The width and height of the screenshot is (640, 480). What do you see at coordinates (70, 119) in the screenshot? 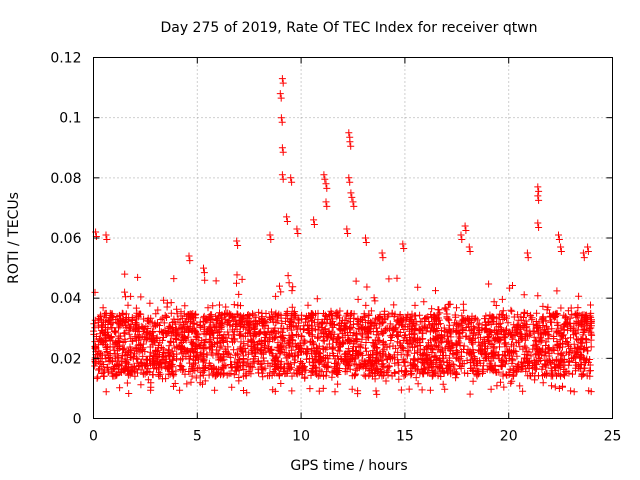
I see `y-tick-label: 0.1` at bounding box center [70, 119].